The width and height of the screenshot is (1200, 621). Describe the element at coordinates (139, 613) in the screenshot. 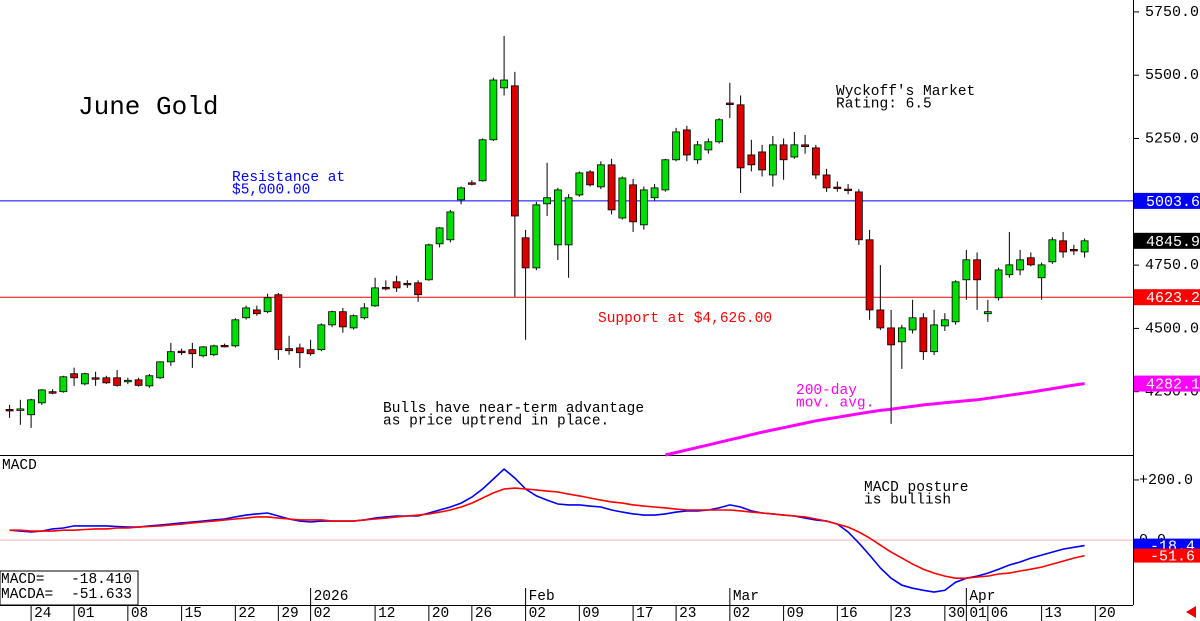

I see `x-tick-label: 08` at that location.